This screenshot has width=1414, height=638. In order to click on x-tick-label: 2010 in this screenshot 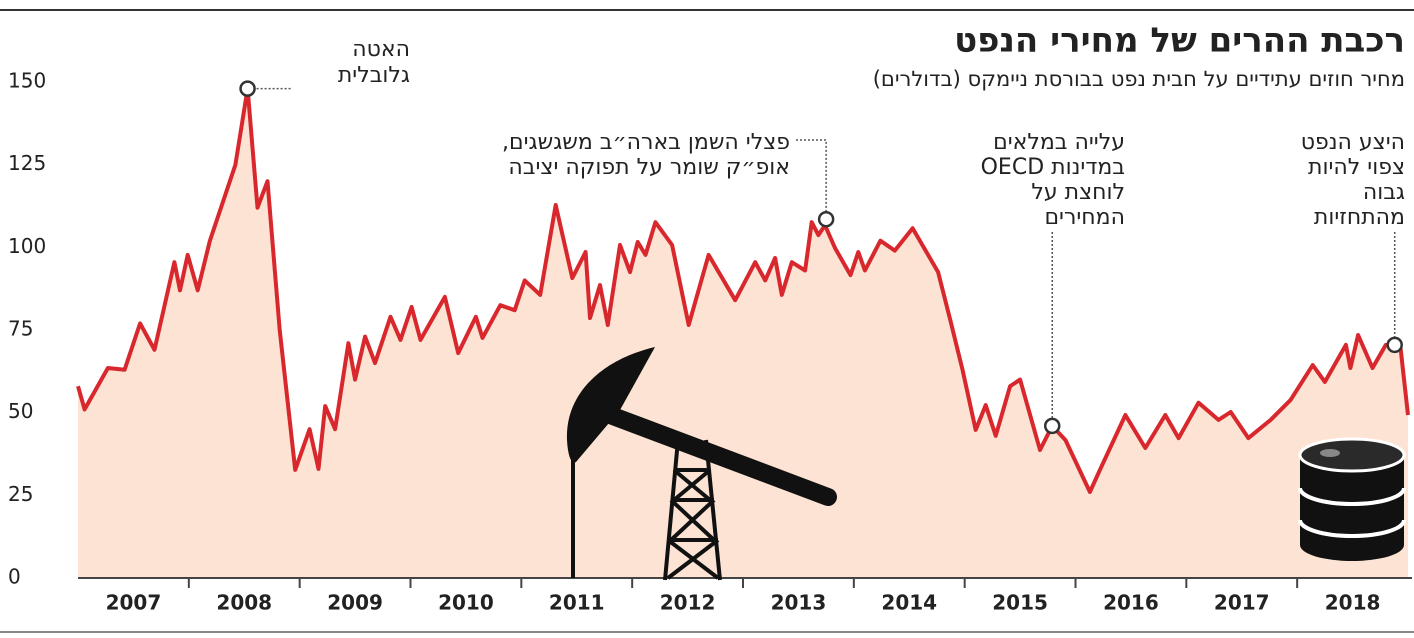, I will do `click(466, 603)`.